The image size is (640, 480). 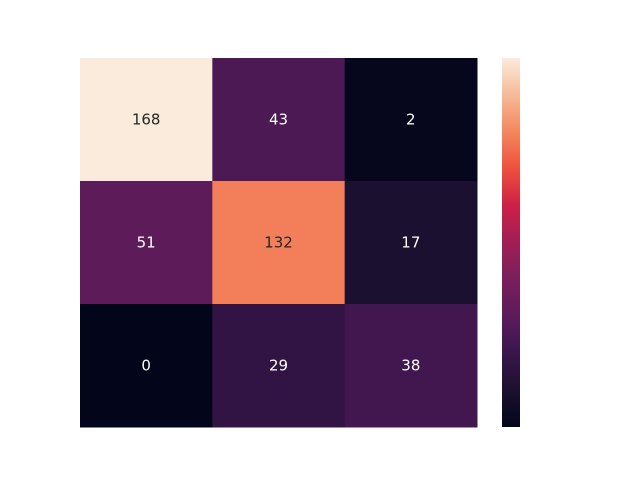 I want to click on heatmap-cell-label-r0-c2: 2, so click(x=411, y=120).